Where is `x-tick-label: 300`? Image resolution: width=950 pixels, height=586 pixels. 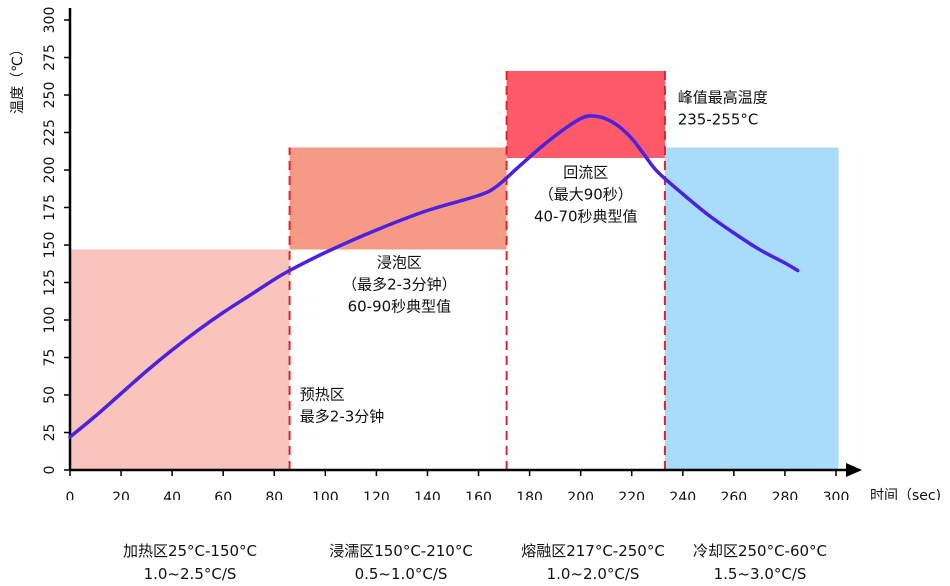 x-tick-label: 300 is located at coordinates (836, 495).